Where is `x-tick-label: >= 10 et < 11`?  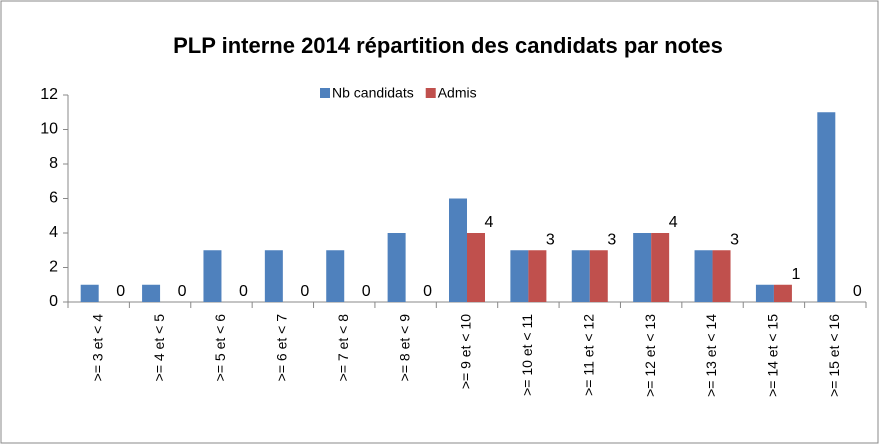
x-tick-label: >= 10 et < 11 is located at coordinates (527, 355).